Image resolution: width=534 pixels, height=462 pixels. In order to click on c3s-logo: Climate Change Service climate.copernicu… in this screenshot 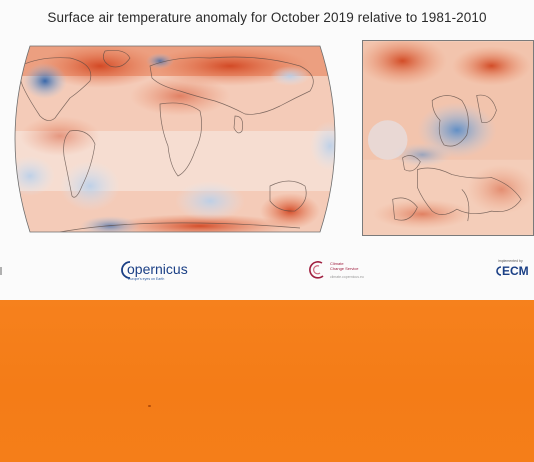, I will do `click(342, 272)`.